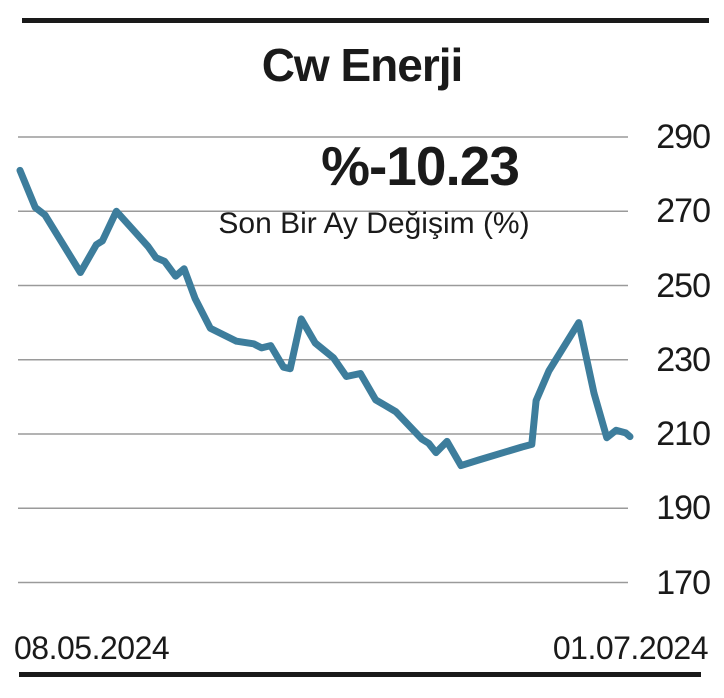  What do you see at coordinates (683, 137) in the screenshot?
I see `y-tick-label: 290` at bounding box center [683, 137].